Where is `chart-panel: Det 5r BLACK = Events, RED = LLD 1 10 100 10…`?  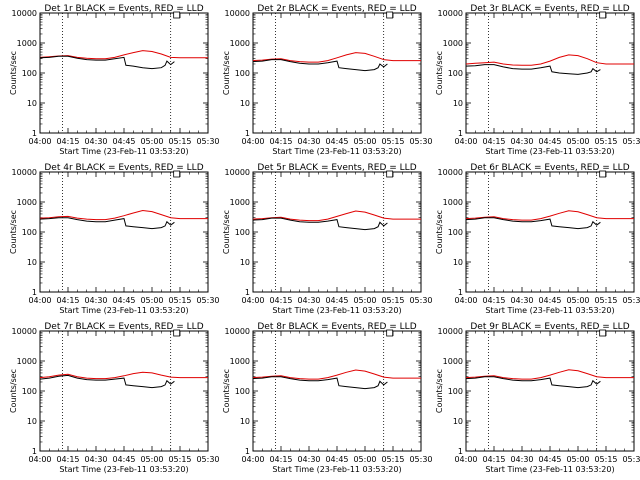 chart-panel: Det 5r BLACK = Events, RED = LLD 1 10 100 10… is located at coordinates (327, 239).